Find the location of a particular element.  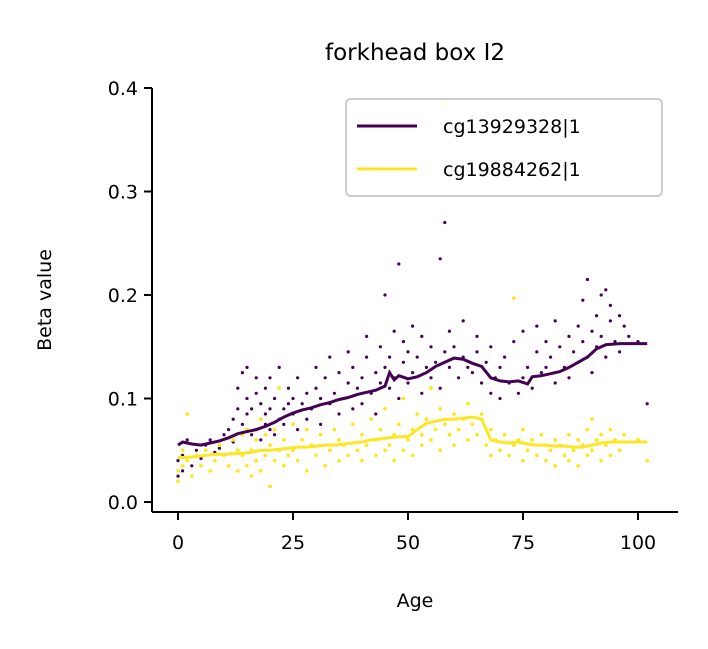

x-tick-label: 25 is located at coordinates (293, 543).